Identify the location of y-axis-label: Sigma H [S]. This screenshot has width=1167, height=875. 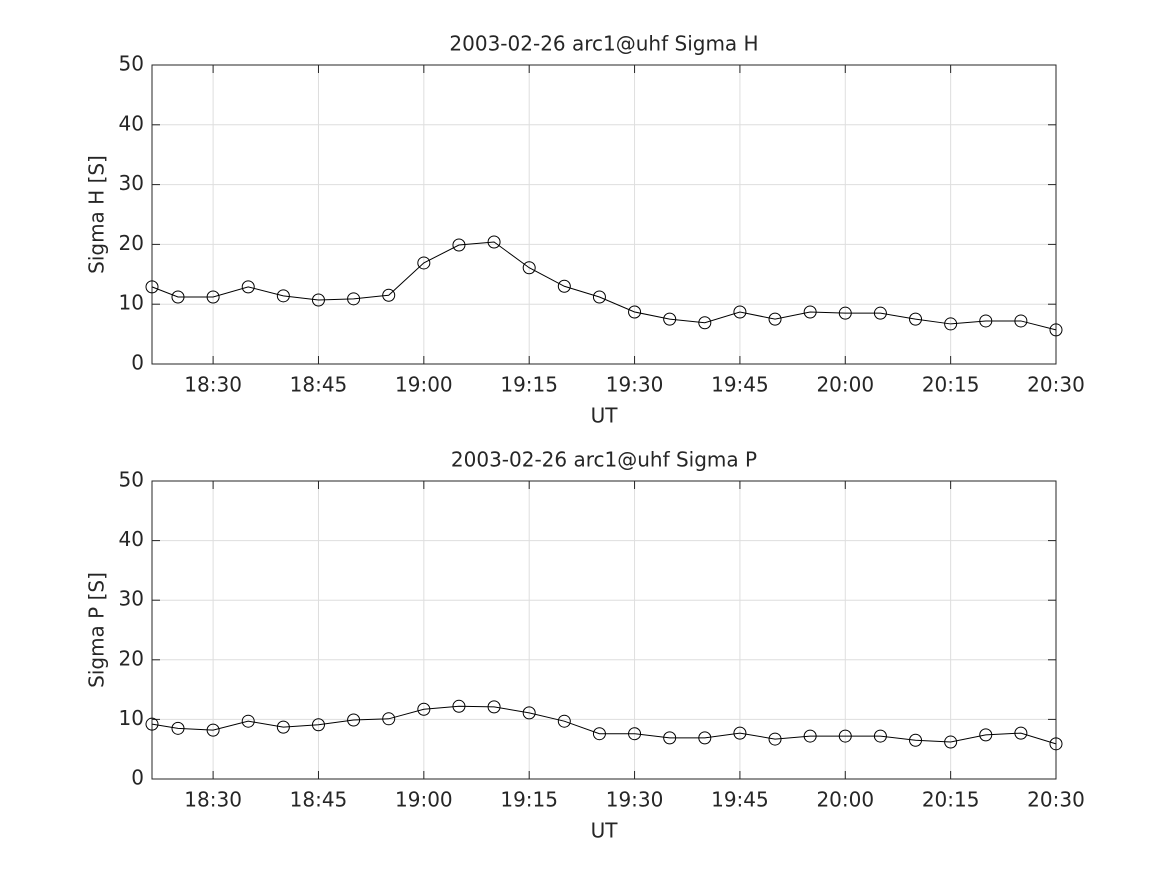
(97, 214).